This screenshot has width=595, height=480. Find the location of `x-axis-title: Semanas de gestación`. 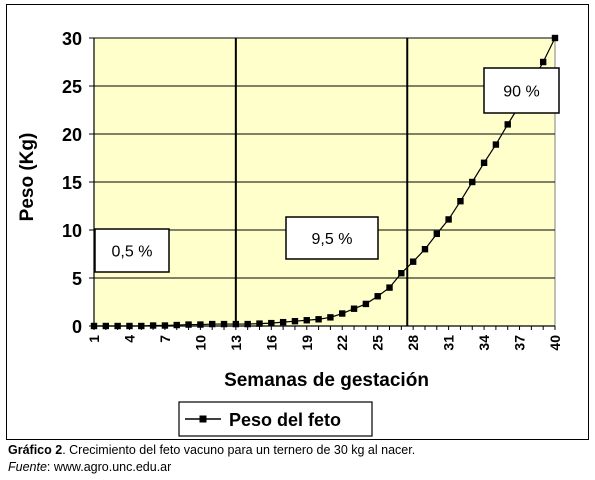

x-axis-title: Semanas de gestación is located at coordinates (326, 380).